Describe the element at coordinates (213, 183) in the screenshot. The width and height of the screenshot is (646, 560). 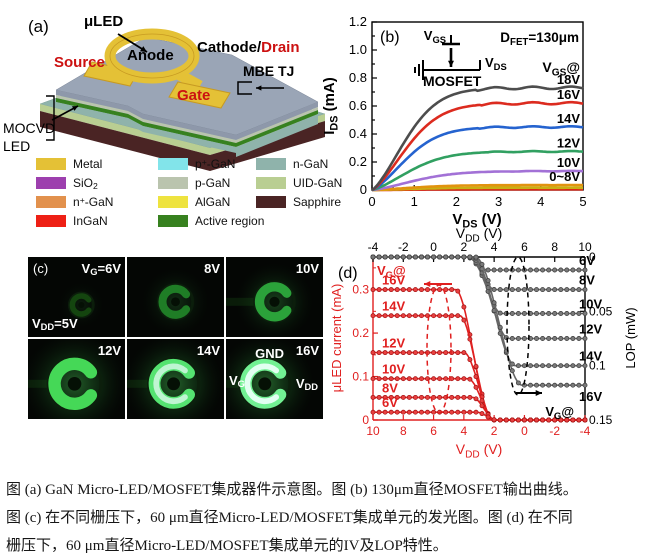
I see `legend-label: p-GaN` at that location.